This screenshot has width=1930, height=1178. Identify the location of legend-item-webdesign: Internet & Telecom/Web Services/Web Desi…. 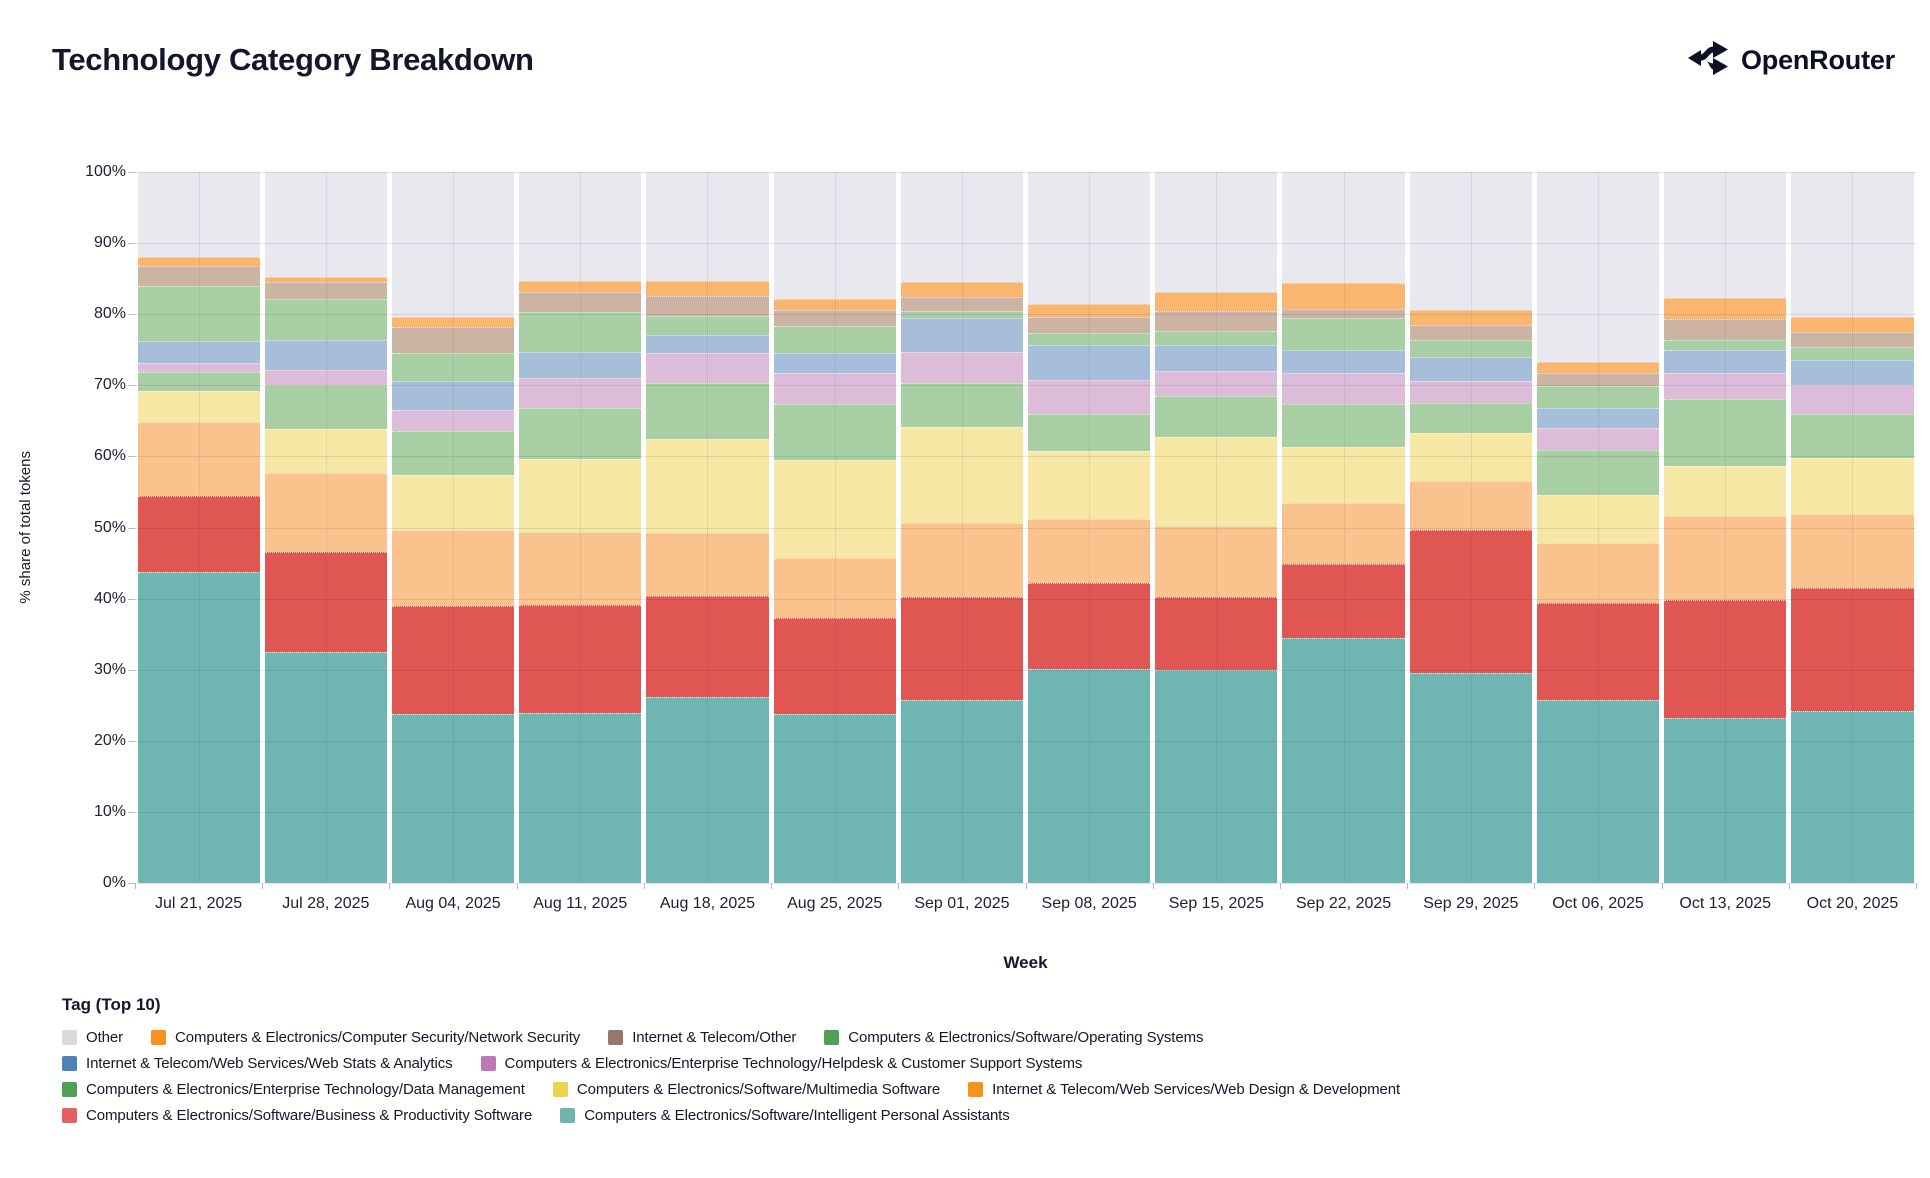
(1184, 1089).